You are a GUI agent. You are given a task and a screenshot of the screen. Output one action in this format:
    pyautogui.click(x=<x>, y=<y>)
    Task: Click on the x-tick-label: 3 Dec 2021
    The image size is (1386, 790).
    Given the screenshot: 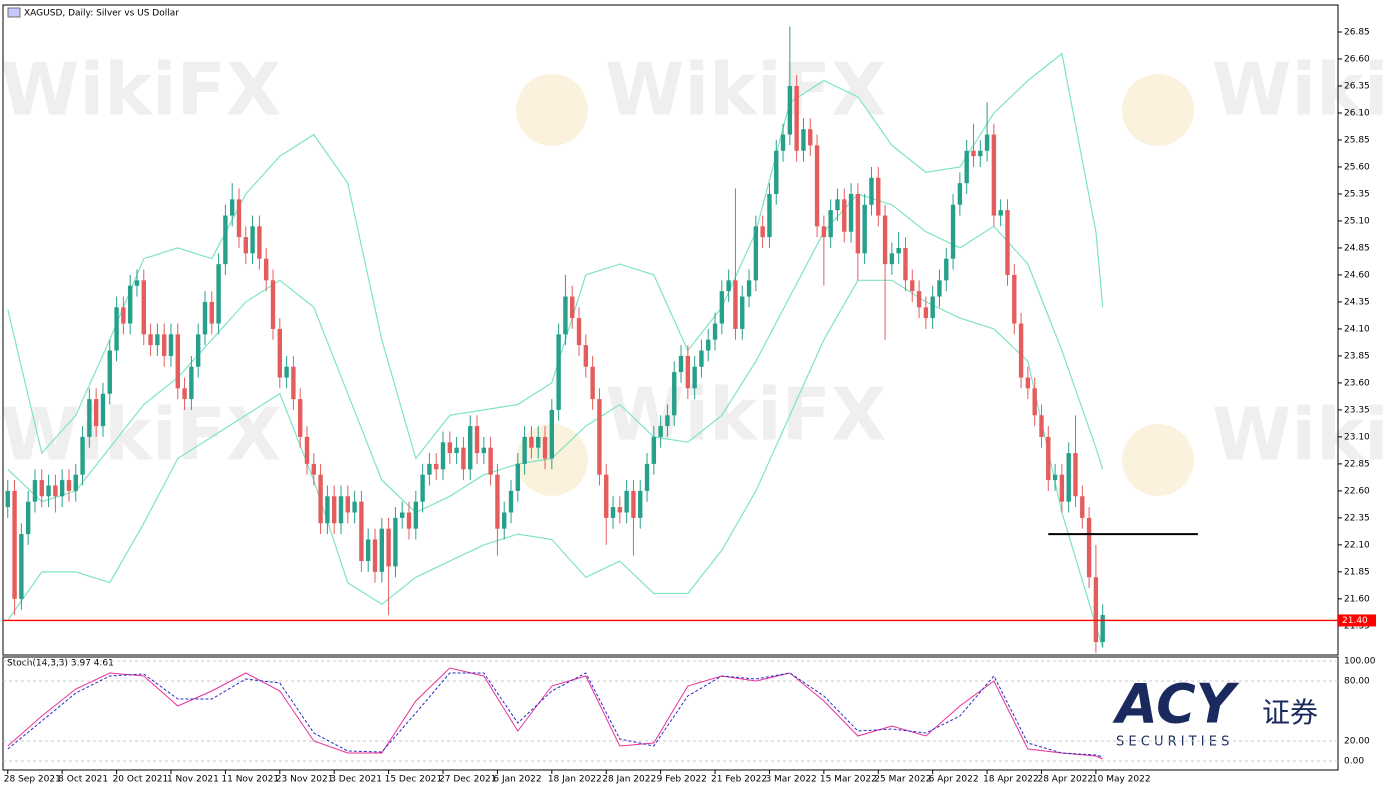 What is the action you would take?
    pyautogui.click(x=356, y=780)
    